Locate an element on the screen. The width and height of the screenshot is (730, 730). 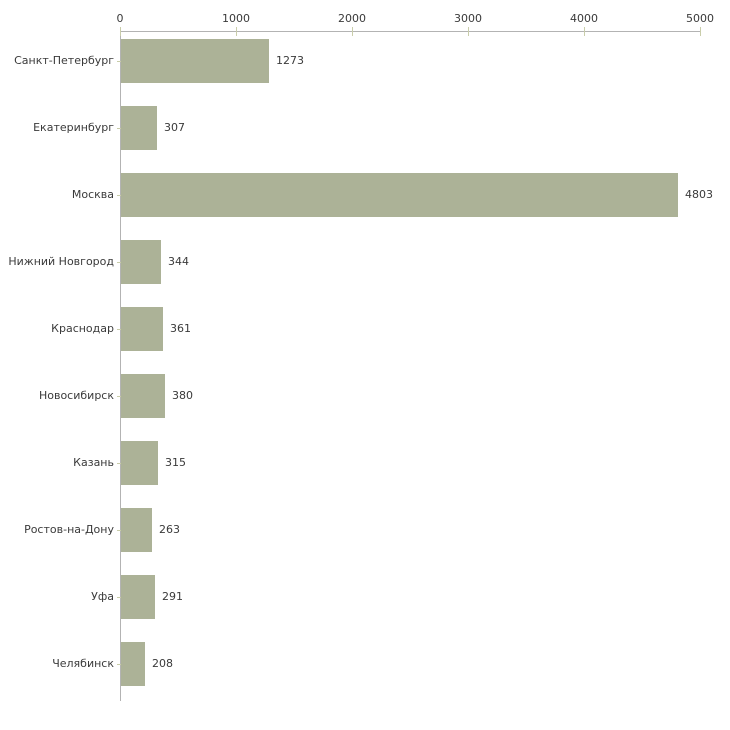
bar-value-label: 1273 is located at coordinates (290, 60).